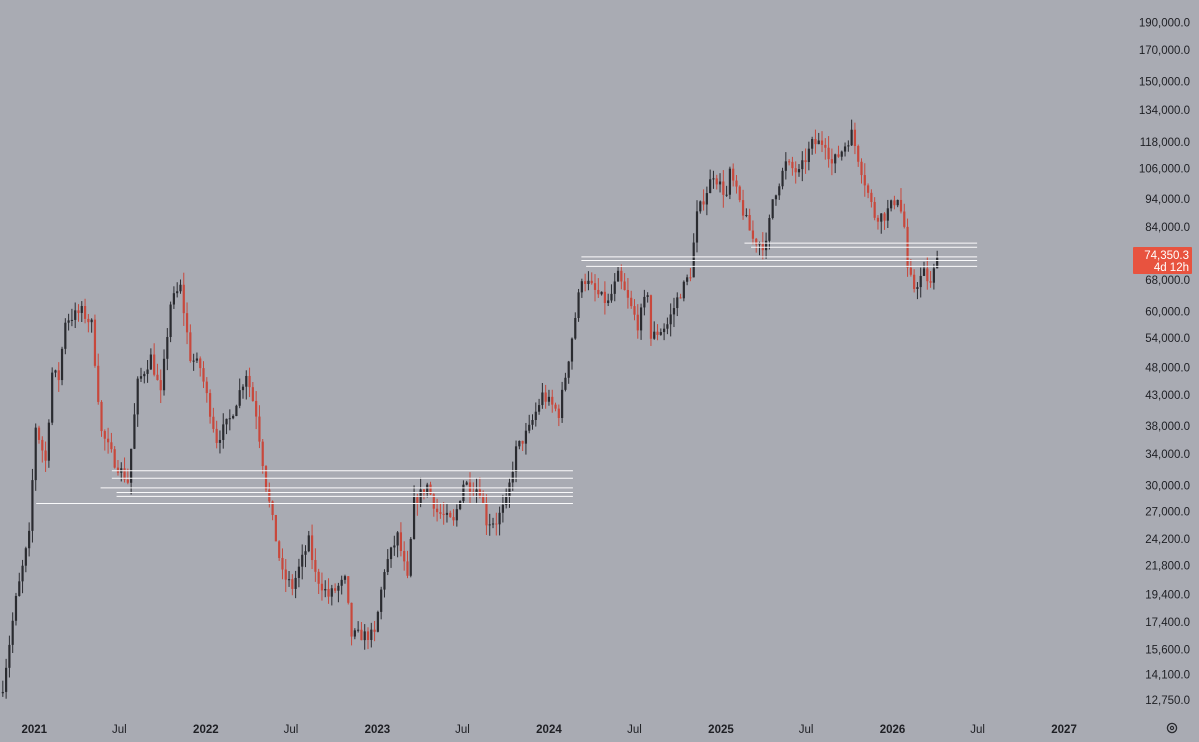 Image resolution: width=1199 pixels, height=742 pixels. Describe the element at coordinates (462, 730) in the screenshot. I see `time-tick-label: Jul` at that location.